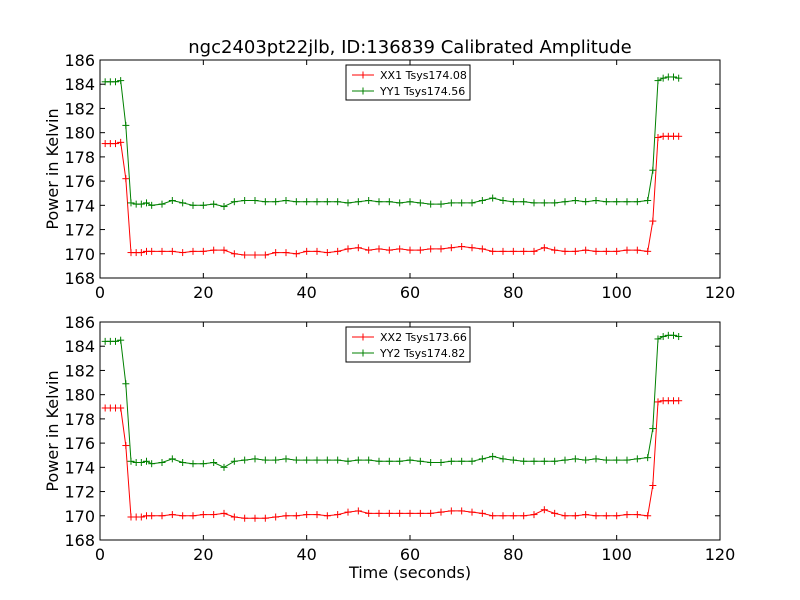 The width and height of the screenshot is (800, 600). I want to click on legend-label: YY2 Tsys174.82, so click(422, 353).